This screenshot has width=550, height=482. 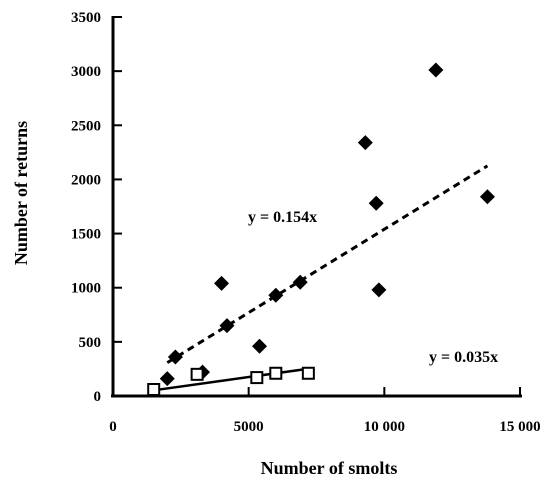 I want to click on y-tick-label: 3500, so click(x=86, y=18).